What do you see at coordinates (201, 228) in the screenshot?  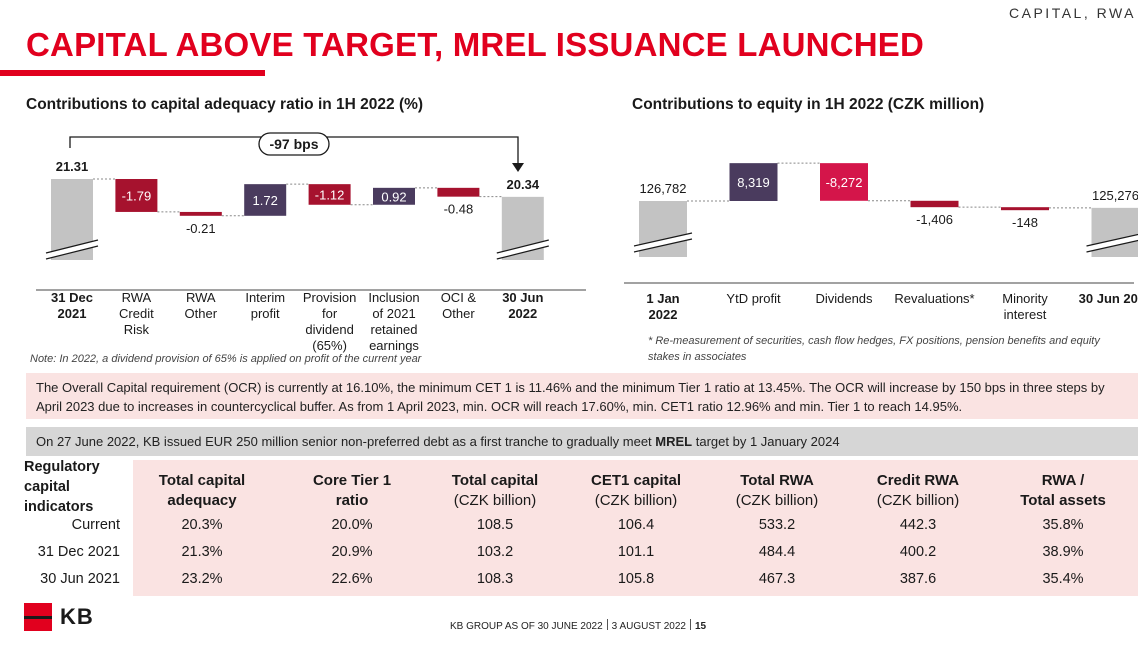 I see `bar-value-label: -0.21` at bounding box center [201, 228].